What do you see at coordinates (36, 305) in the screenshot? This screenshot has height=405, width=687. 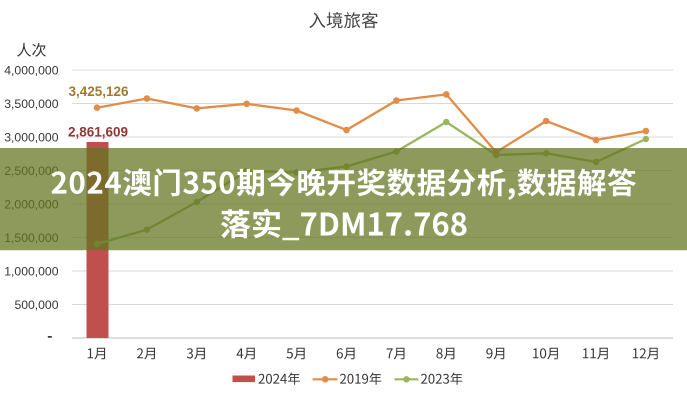 I see `svg-text: 500,000` at bounding box center [36, 305].